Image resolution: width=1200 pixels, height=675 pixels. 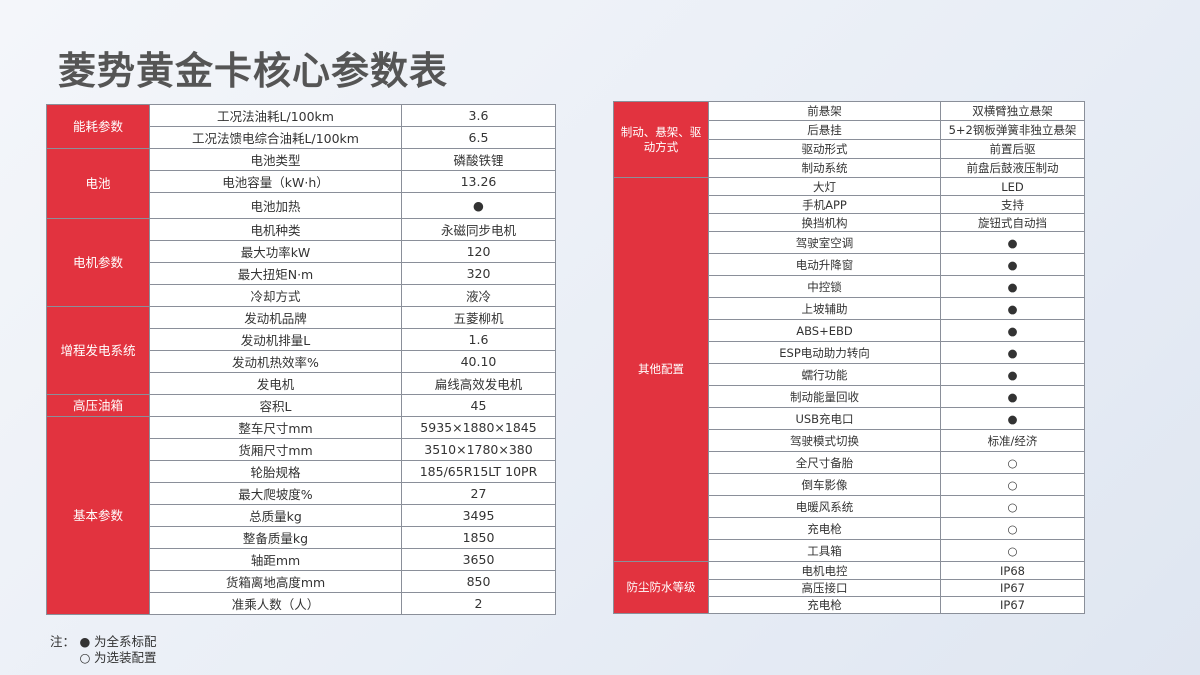 What do you see at coordinates (824, 264) in the screenshot?
I see `item-cell: 电动升降窗` at bounding box center [824, 264].